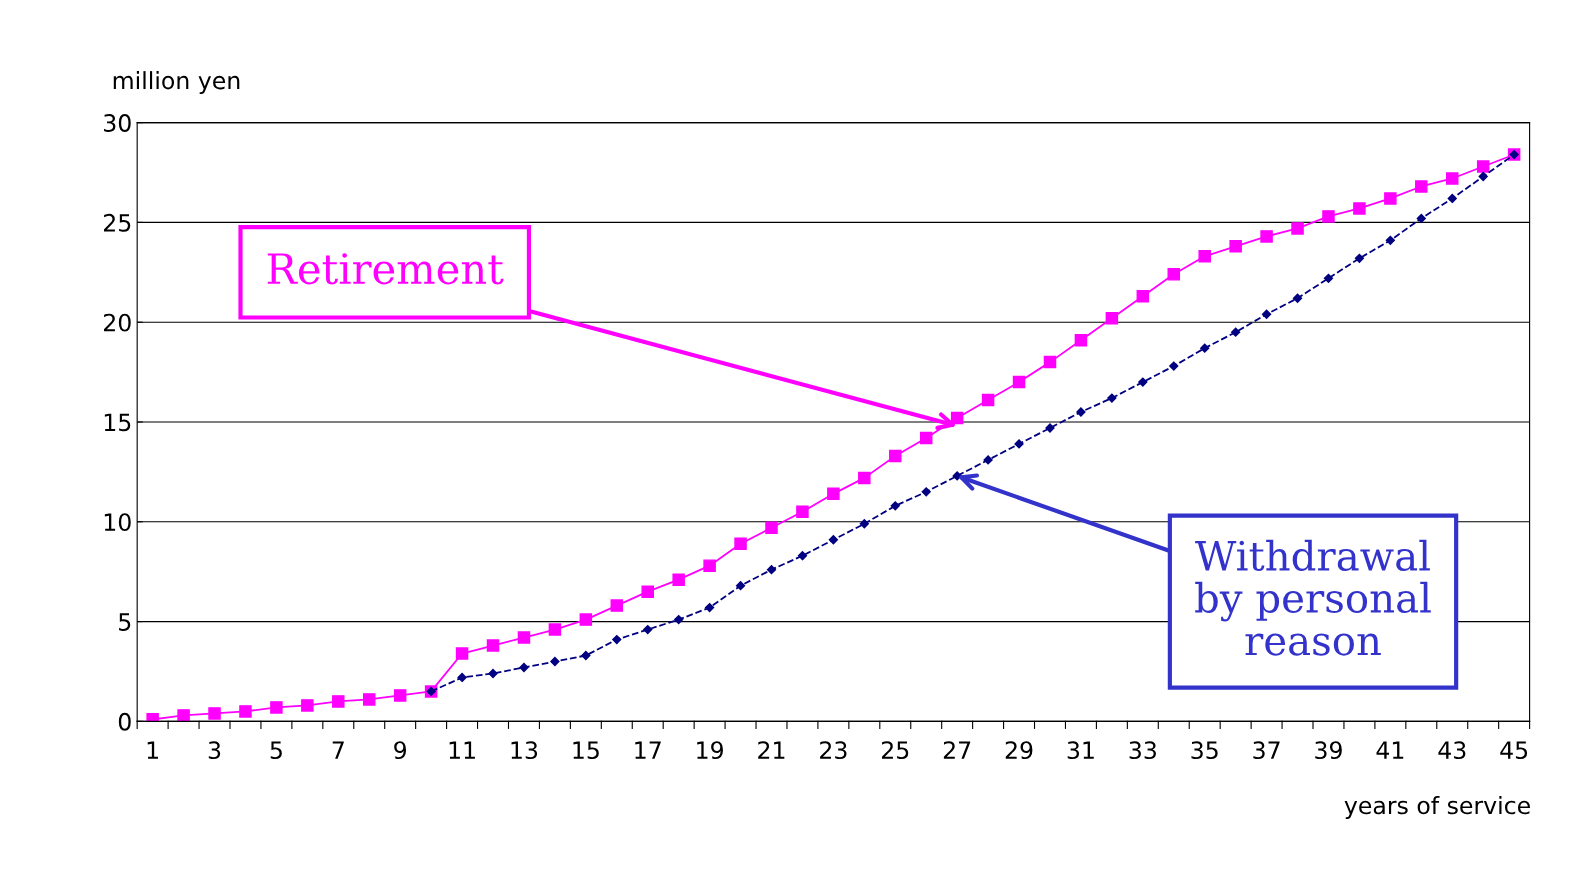  Describe the element at coordinates (176, 82) in the screenshot. I see `y-axis-title: million yen` at that location.